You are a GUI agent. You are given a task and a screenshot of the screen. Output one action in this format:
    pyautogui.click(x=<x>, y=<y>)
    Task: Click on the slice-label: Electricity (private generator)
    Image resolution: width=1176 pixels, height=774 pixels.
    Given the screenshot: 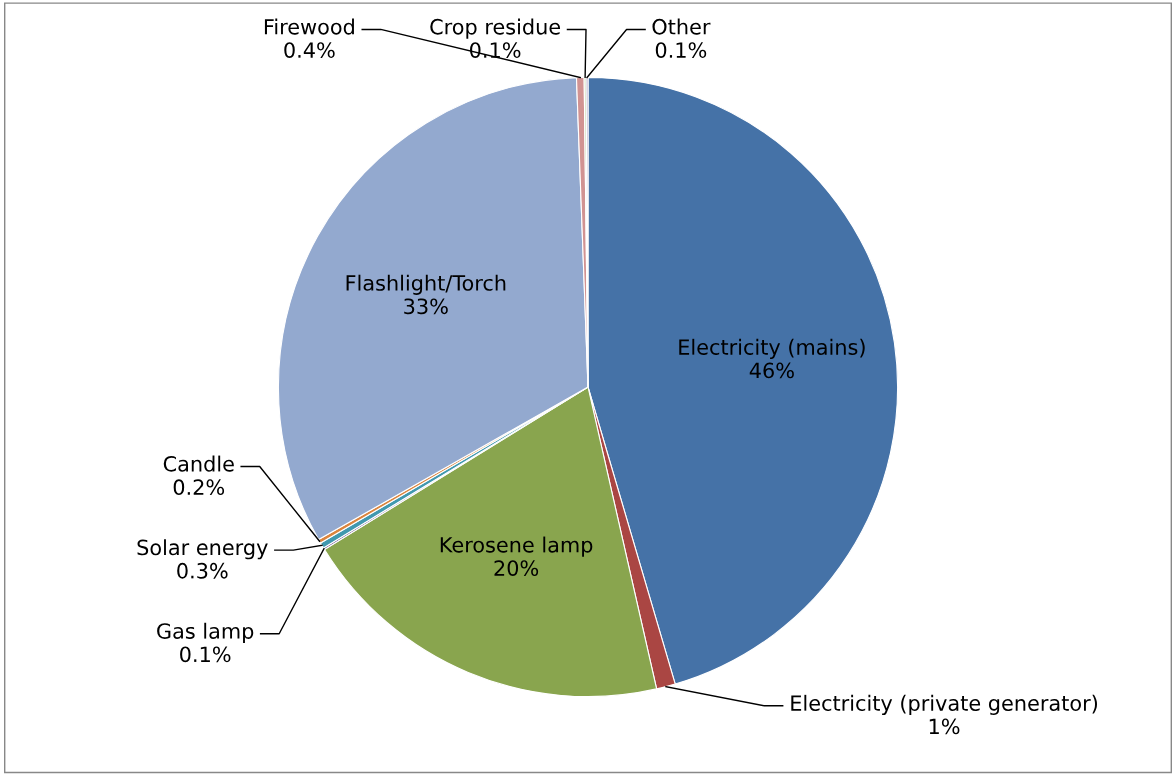 What is the action you would take?
    pyautogui.click(x=944, y=704)
    